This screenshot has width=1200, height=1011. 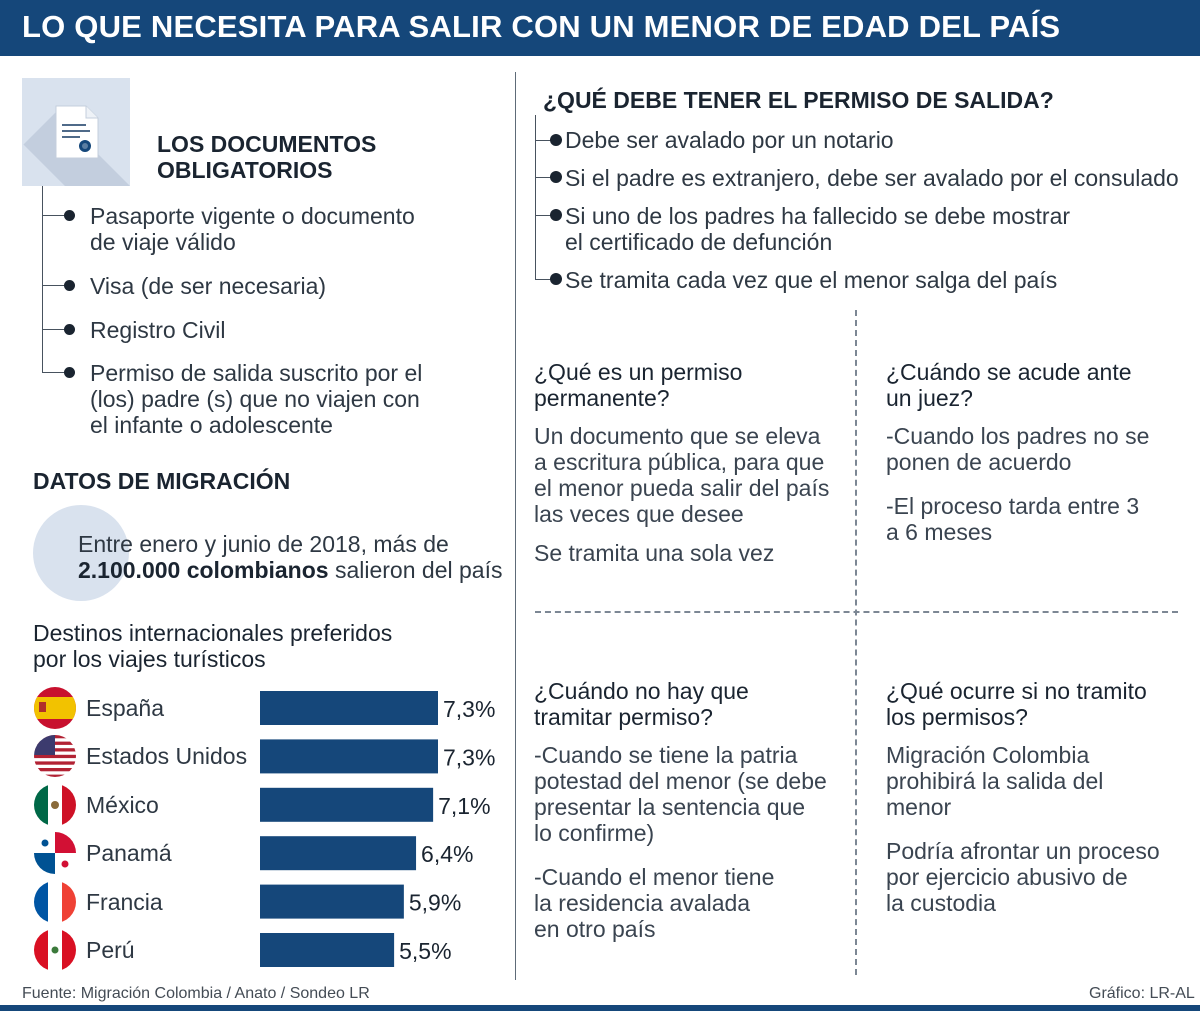 What do you see at coordinates (166, 756) in the screenshot?
I see `category-label: Estados Unidos` at bounding box center [166, 756].